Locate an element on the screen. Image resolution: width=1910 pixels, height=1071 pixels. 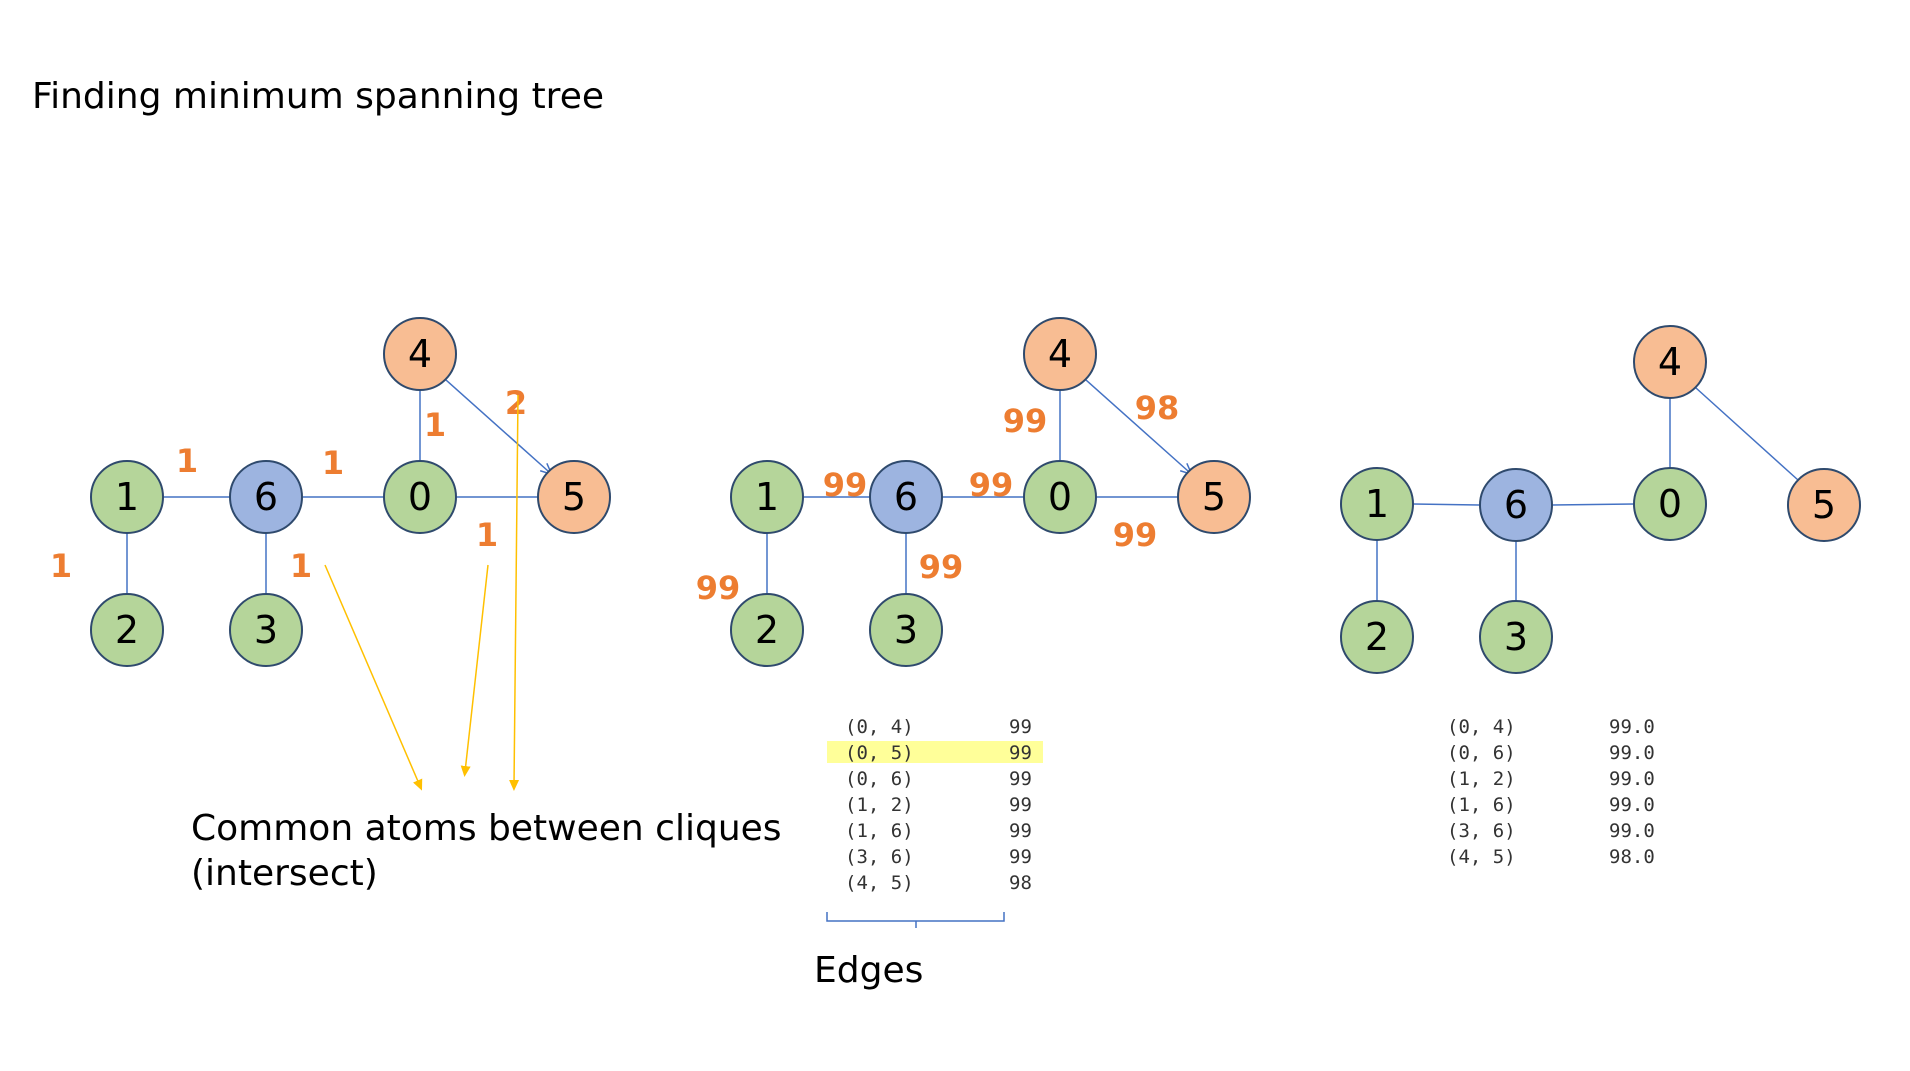
graph-1-nodes: 1 6 0 5 4 2 3 is located at coordinates (350, 492).